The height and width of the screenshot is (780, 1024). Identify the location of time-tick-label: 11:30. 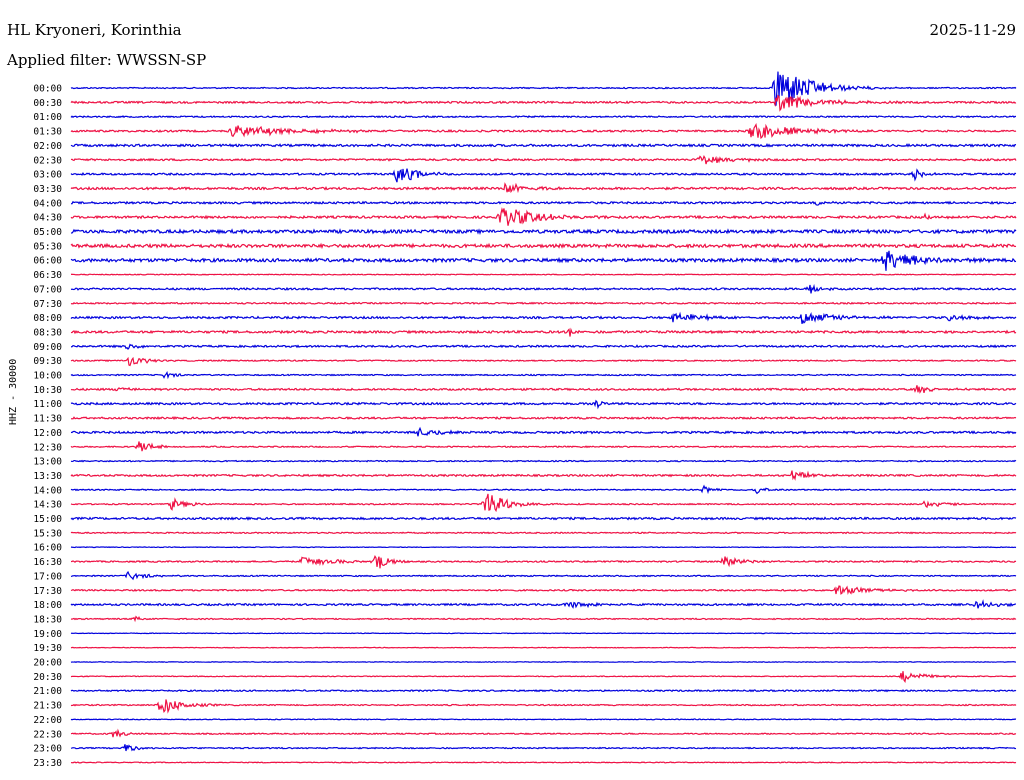
(47, 419).